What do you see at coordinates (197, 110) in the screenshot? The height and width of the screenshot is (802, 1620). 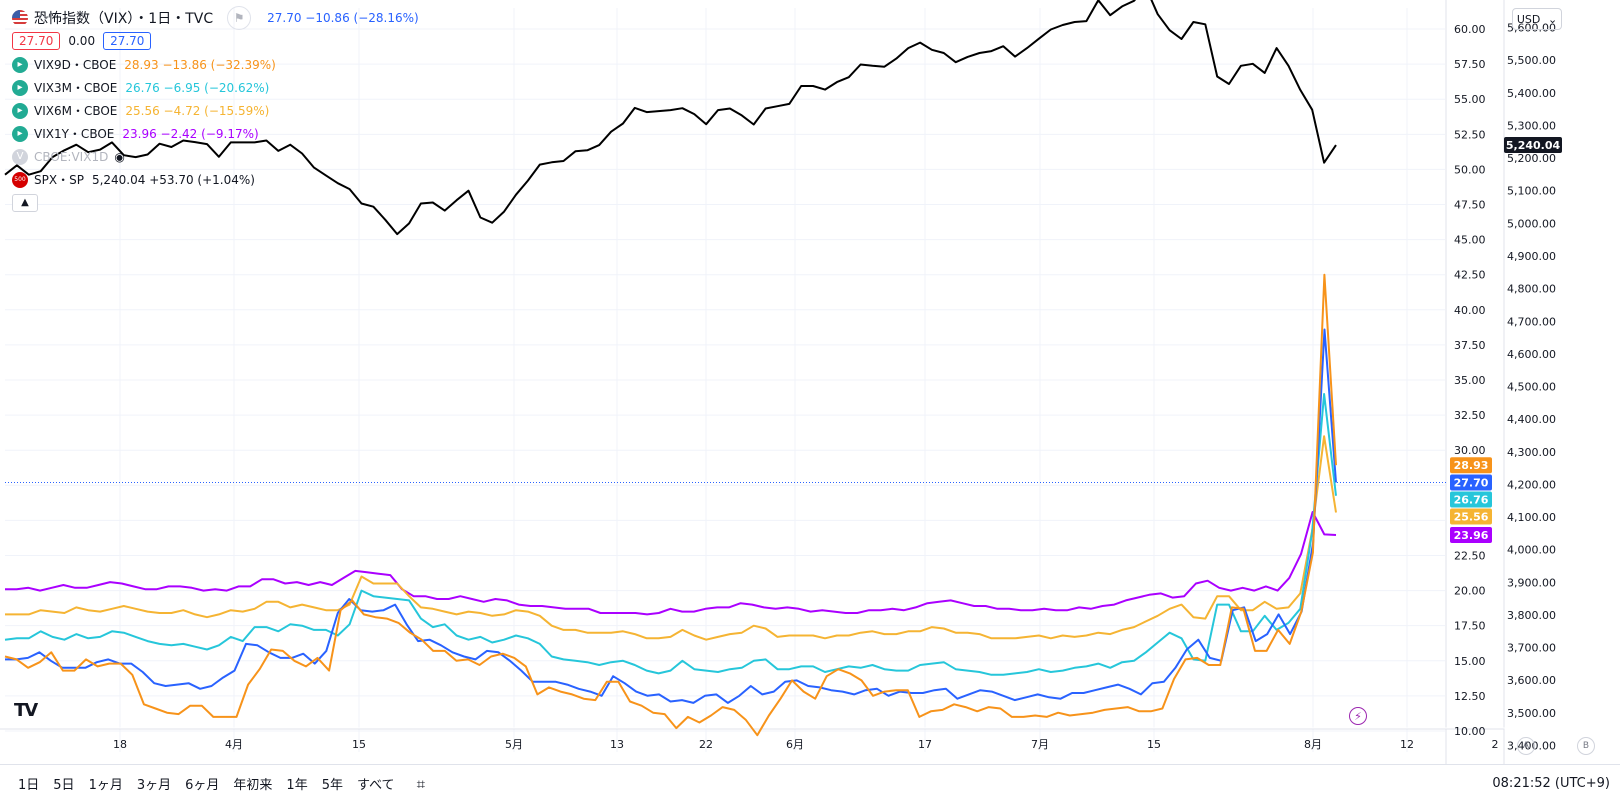 I see `indicator-value: 25.56 −4.72 (−15.59%)` at bounding box center [197, 110].